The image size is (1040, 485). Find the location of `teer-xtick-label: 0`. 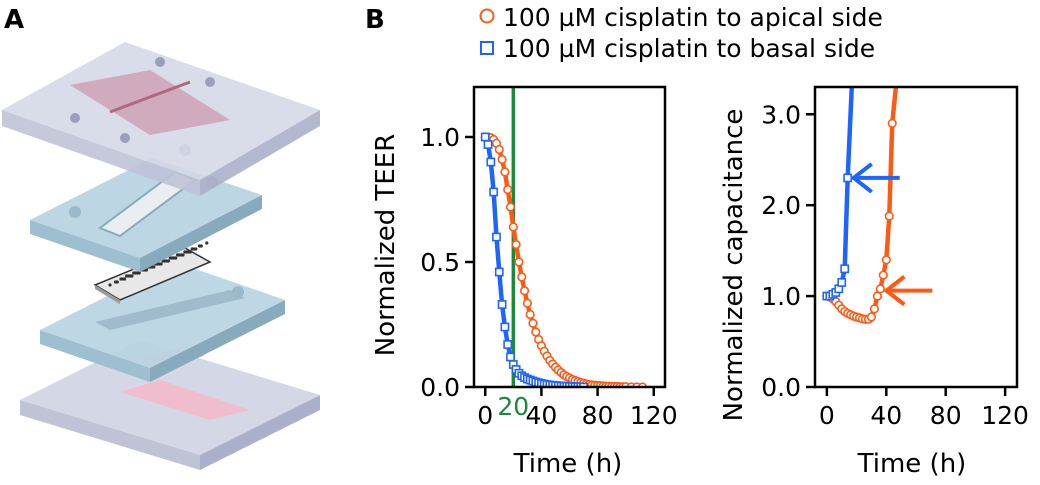

teer-xtick-label: 0 is located at coordinates (485, 415).